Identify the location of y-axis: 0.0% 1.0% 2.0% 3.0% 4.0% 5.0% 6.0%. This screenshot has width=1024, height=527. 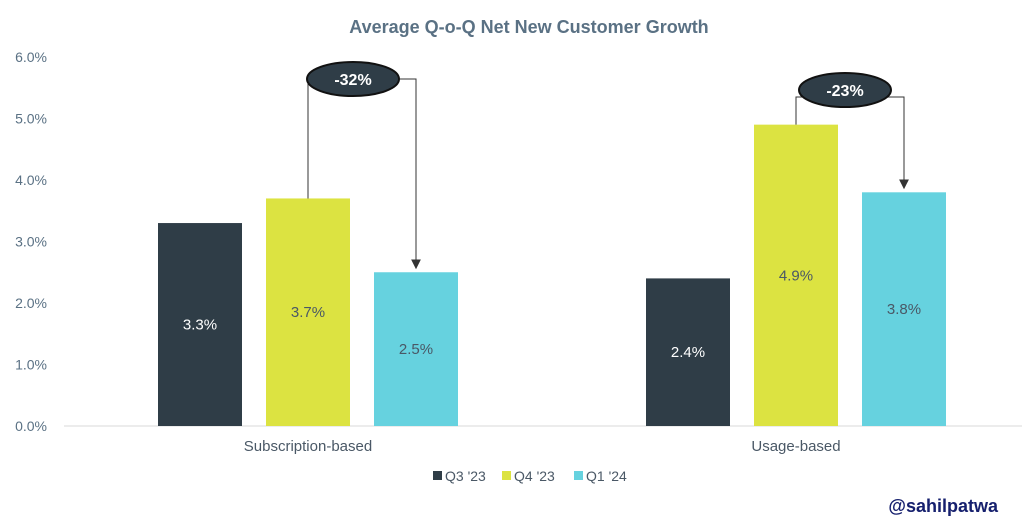
(31, 241).